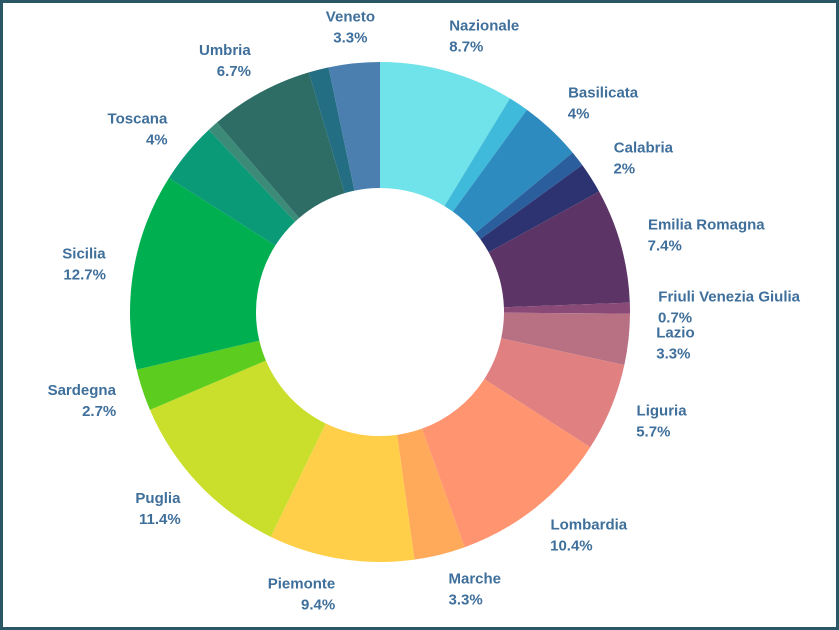 The height and width of the screenshot is (630, 839). What do you see at coordinates (729, 296) in the screenshot?
I see `slice-label: Friuli Venezia Giulia` at bounding box center [729, 296].